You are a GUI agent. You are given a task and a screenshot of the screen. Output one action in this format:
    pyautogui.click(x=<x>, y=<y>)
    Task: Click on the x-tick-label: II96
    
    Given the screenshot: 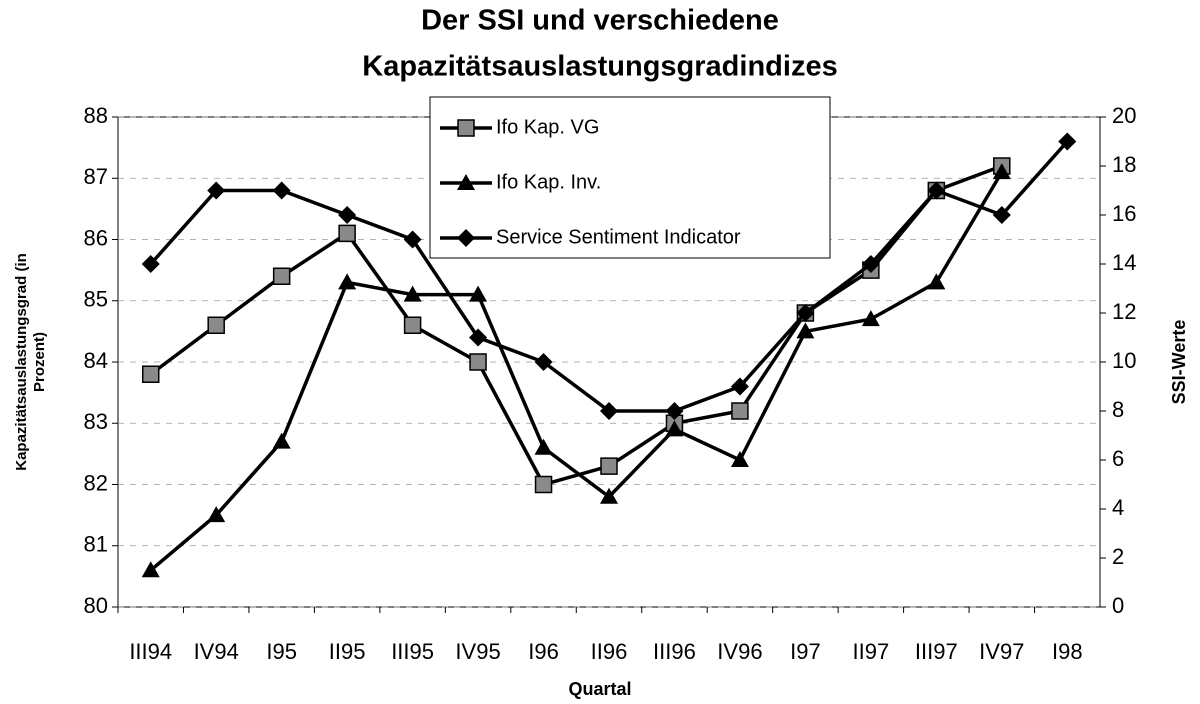 What is the action you would take?
    pyautogui.click(x=609, y=651)
    